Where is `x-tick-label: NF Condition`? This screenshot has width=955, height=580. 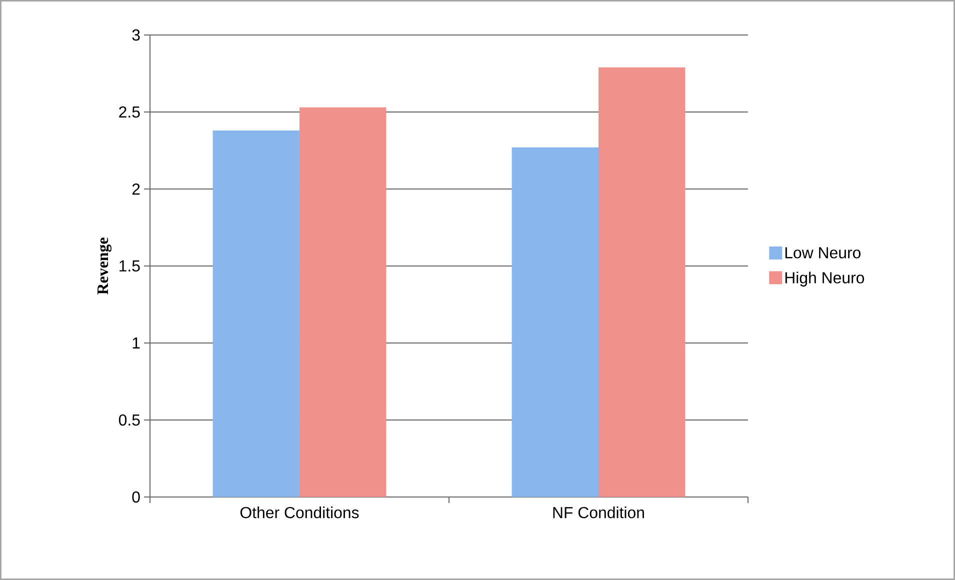
x-tick-label: NF Condition is located at coordinates (598, 512).